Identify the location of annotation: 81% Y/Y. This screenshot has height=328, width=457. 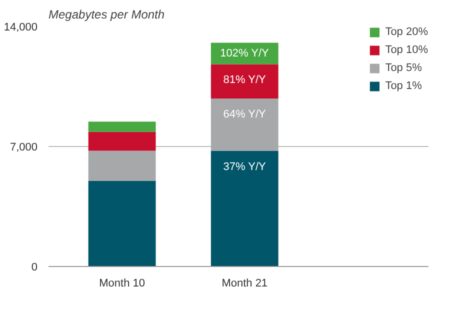
(244, 80).